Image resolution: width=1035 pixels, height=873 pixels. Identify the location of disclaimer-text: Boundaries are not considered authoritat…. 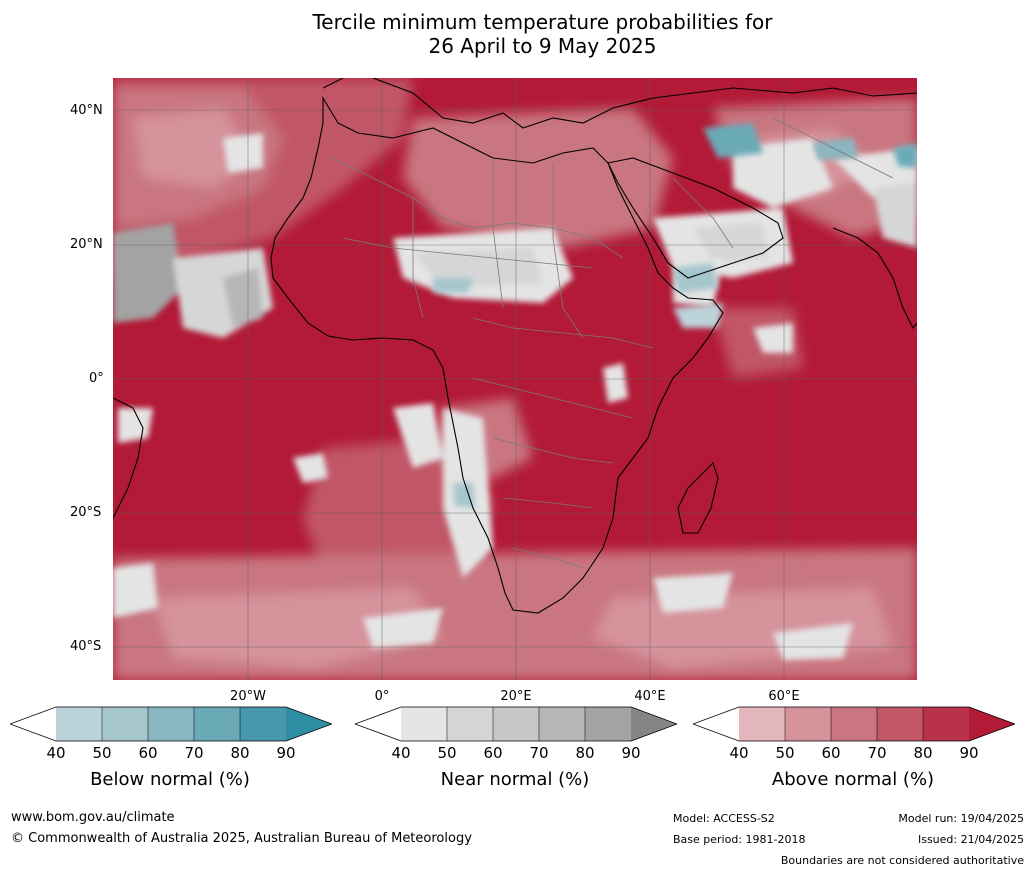
(902, 860).